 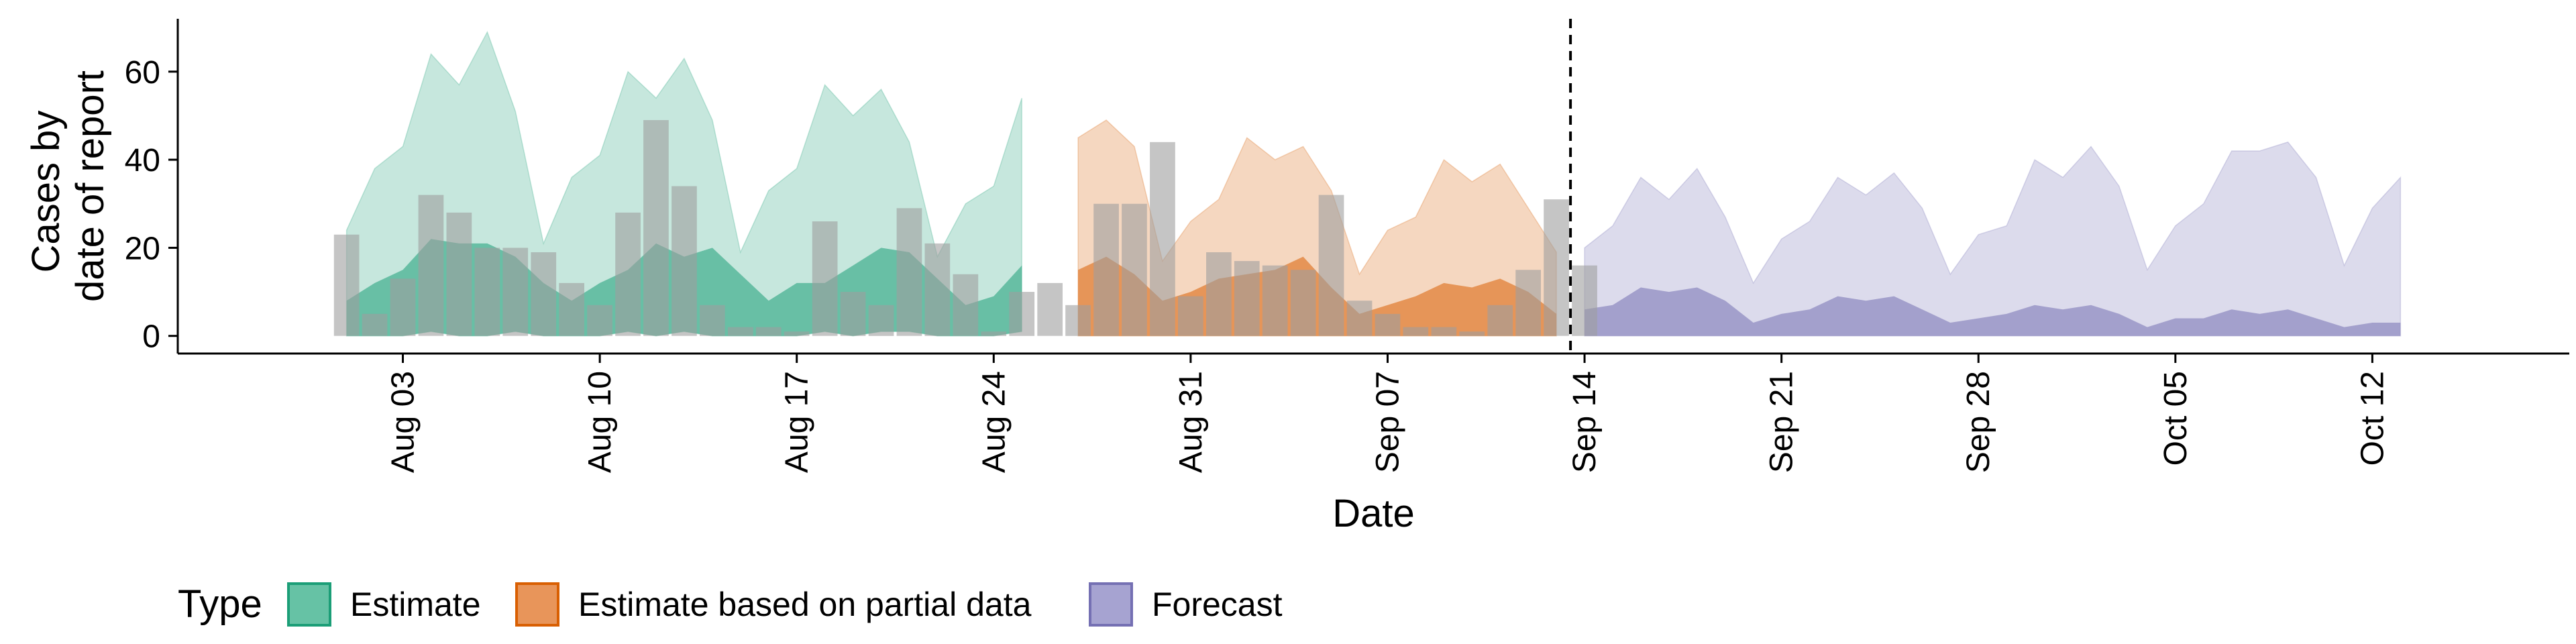 I want to click on y-tick-label: 40, so click(x=142, y=160).